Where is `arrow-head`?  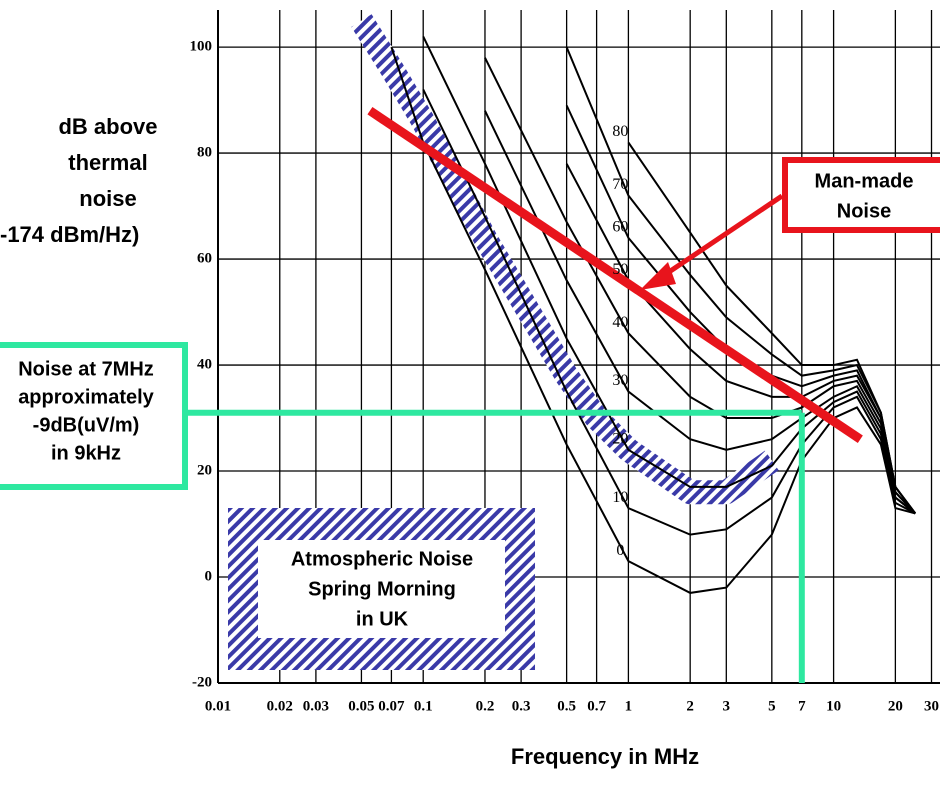
arrow-head is located at coordinates (658, 276).